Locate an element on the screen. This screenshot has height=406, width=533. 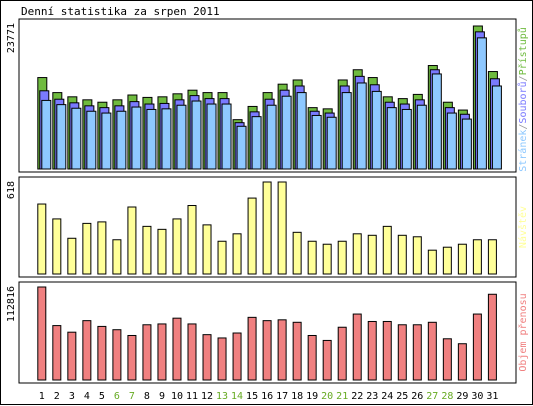
day-label-23: 23 is located at coordinates (372, 396).